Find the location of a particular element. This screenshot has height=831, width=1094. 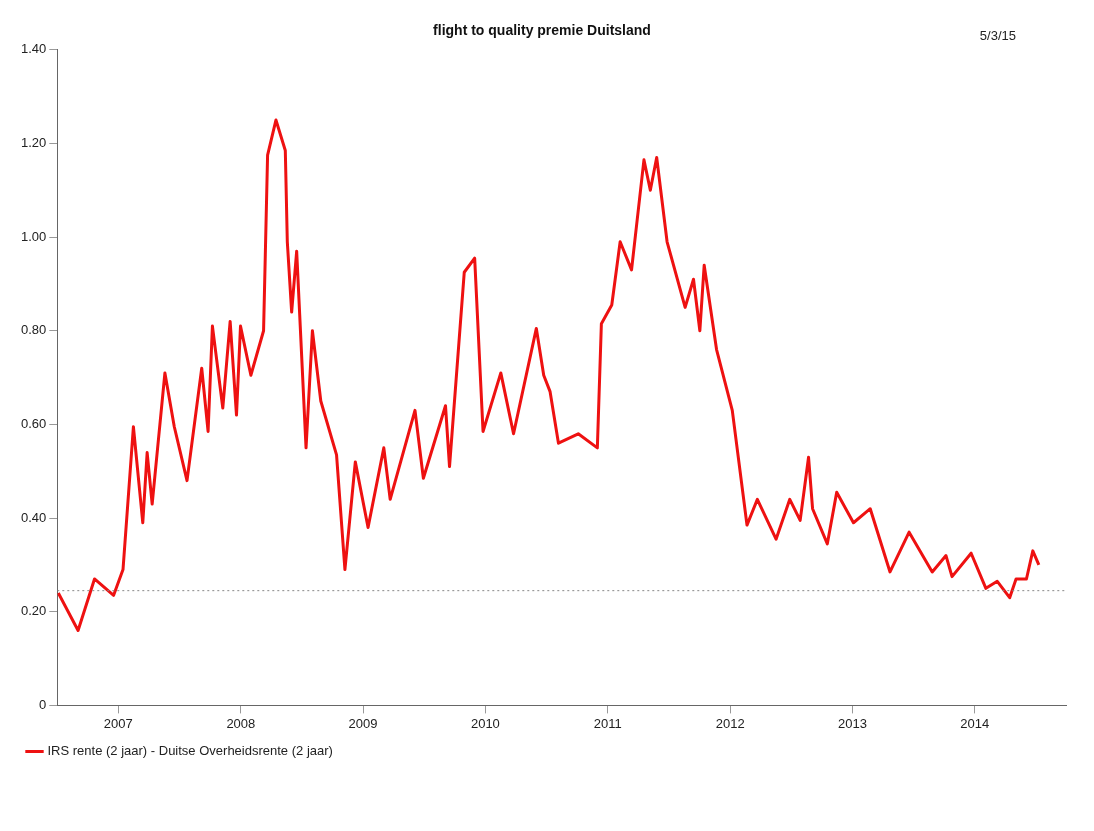

text: 5/3/15 is located at coordinates (997, 35).